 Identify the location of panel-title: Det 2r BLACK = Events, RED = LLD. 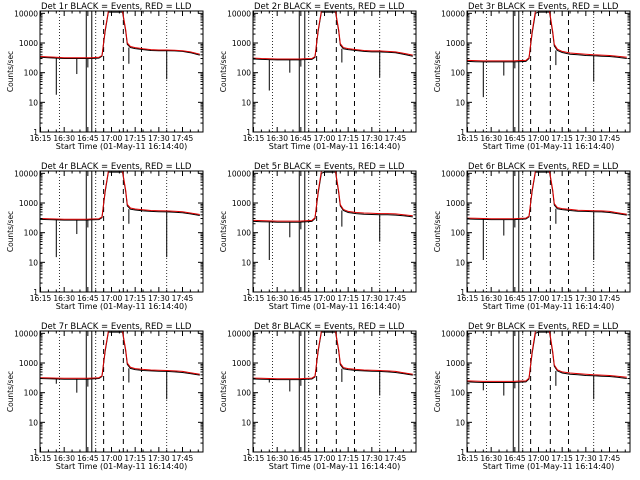
(329, 7).